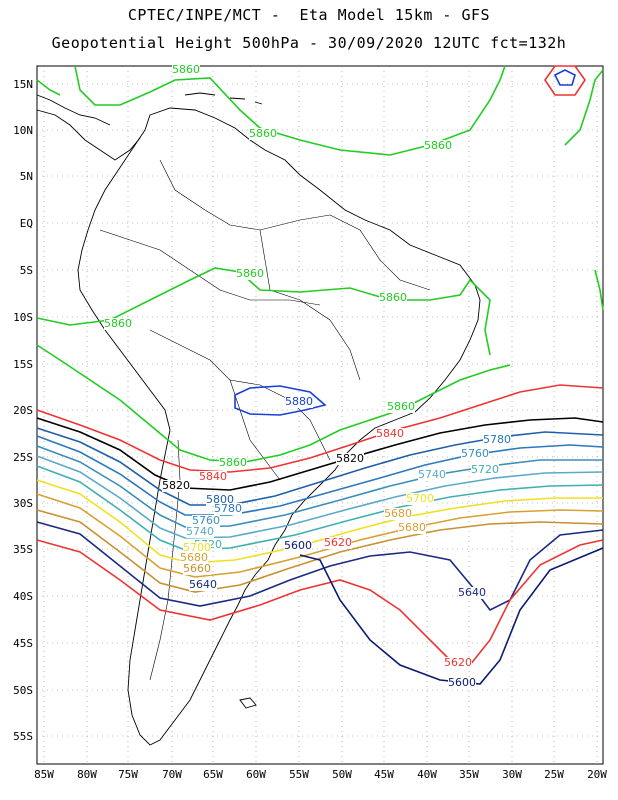 This screenshot has width=618, height=800. Describe the element at coordinates (172, 774) in the screenshot. I see `longitude-label: 70W` at that location.